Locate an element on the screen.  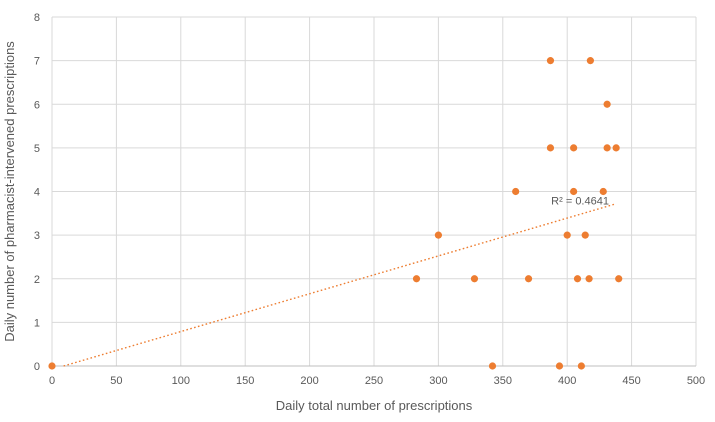
y-tick-label: 4 is located at coordinates (37, 193).